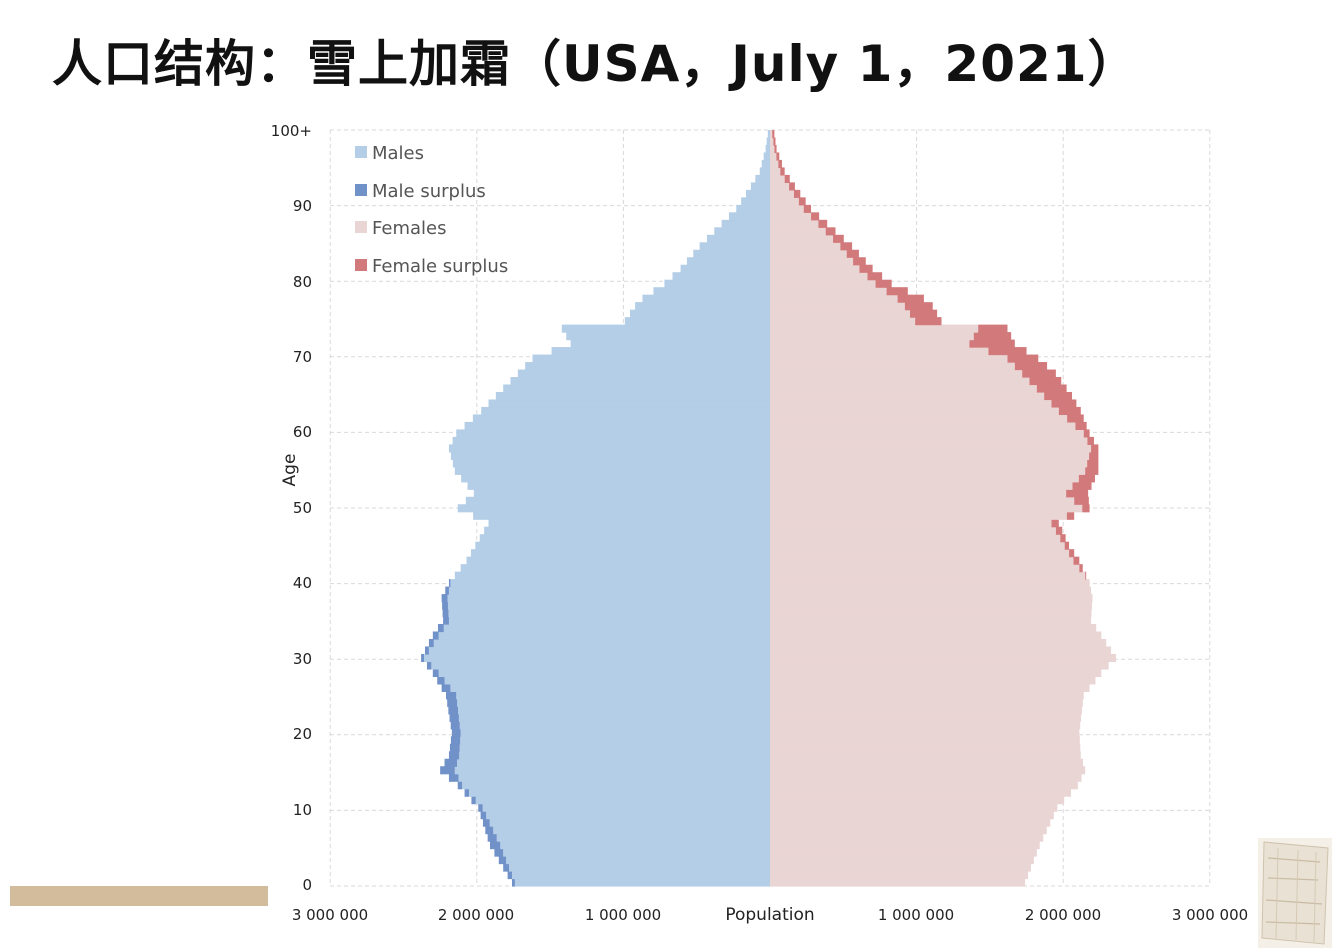 The image size is (1332, 948). I want to click on legend-label-females: Females, so click(409, 228).